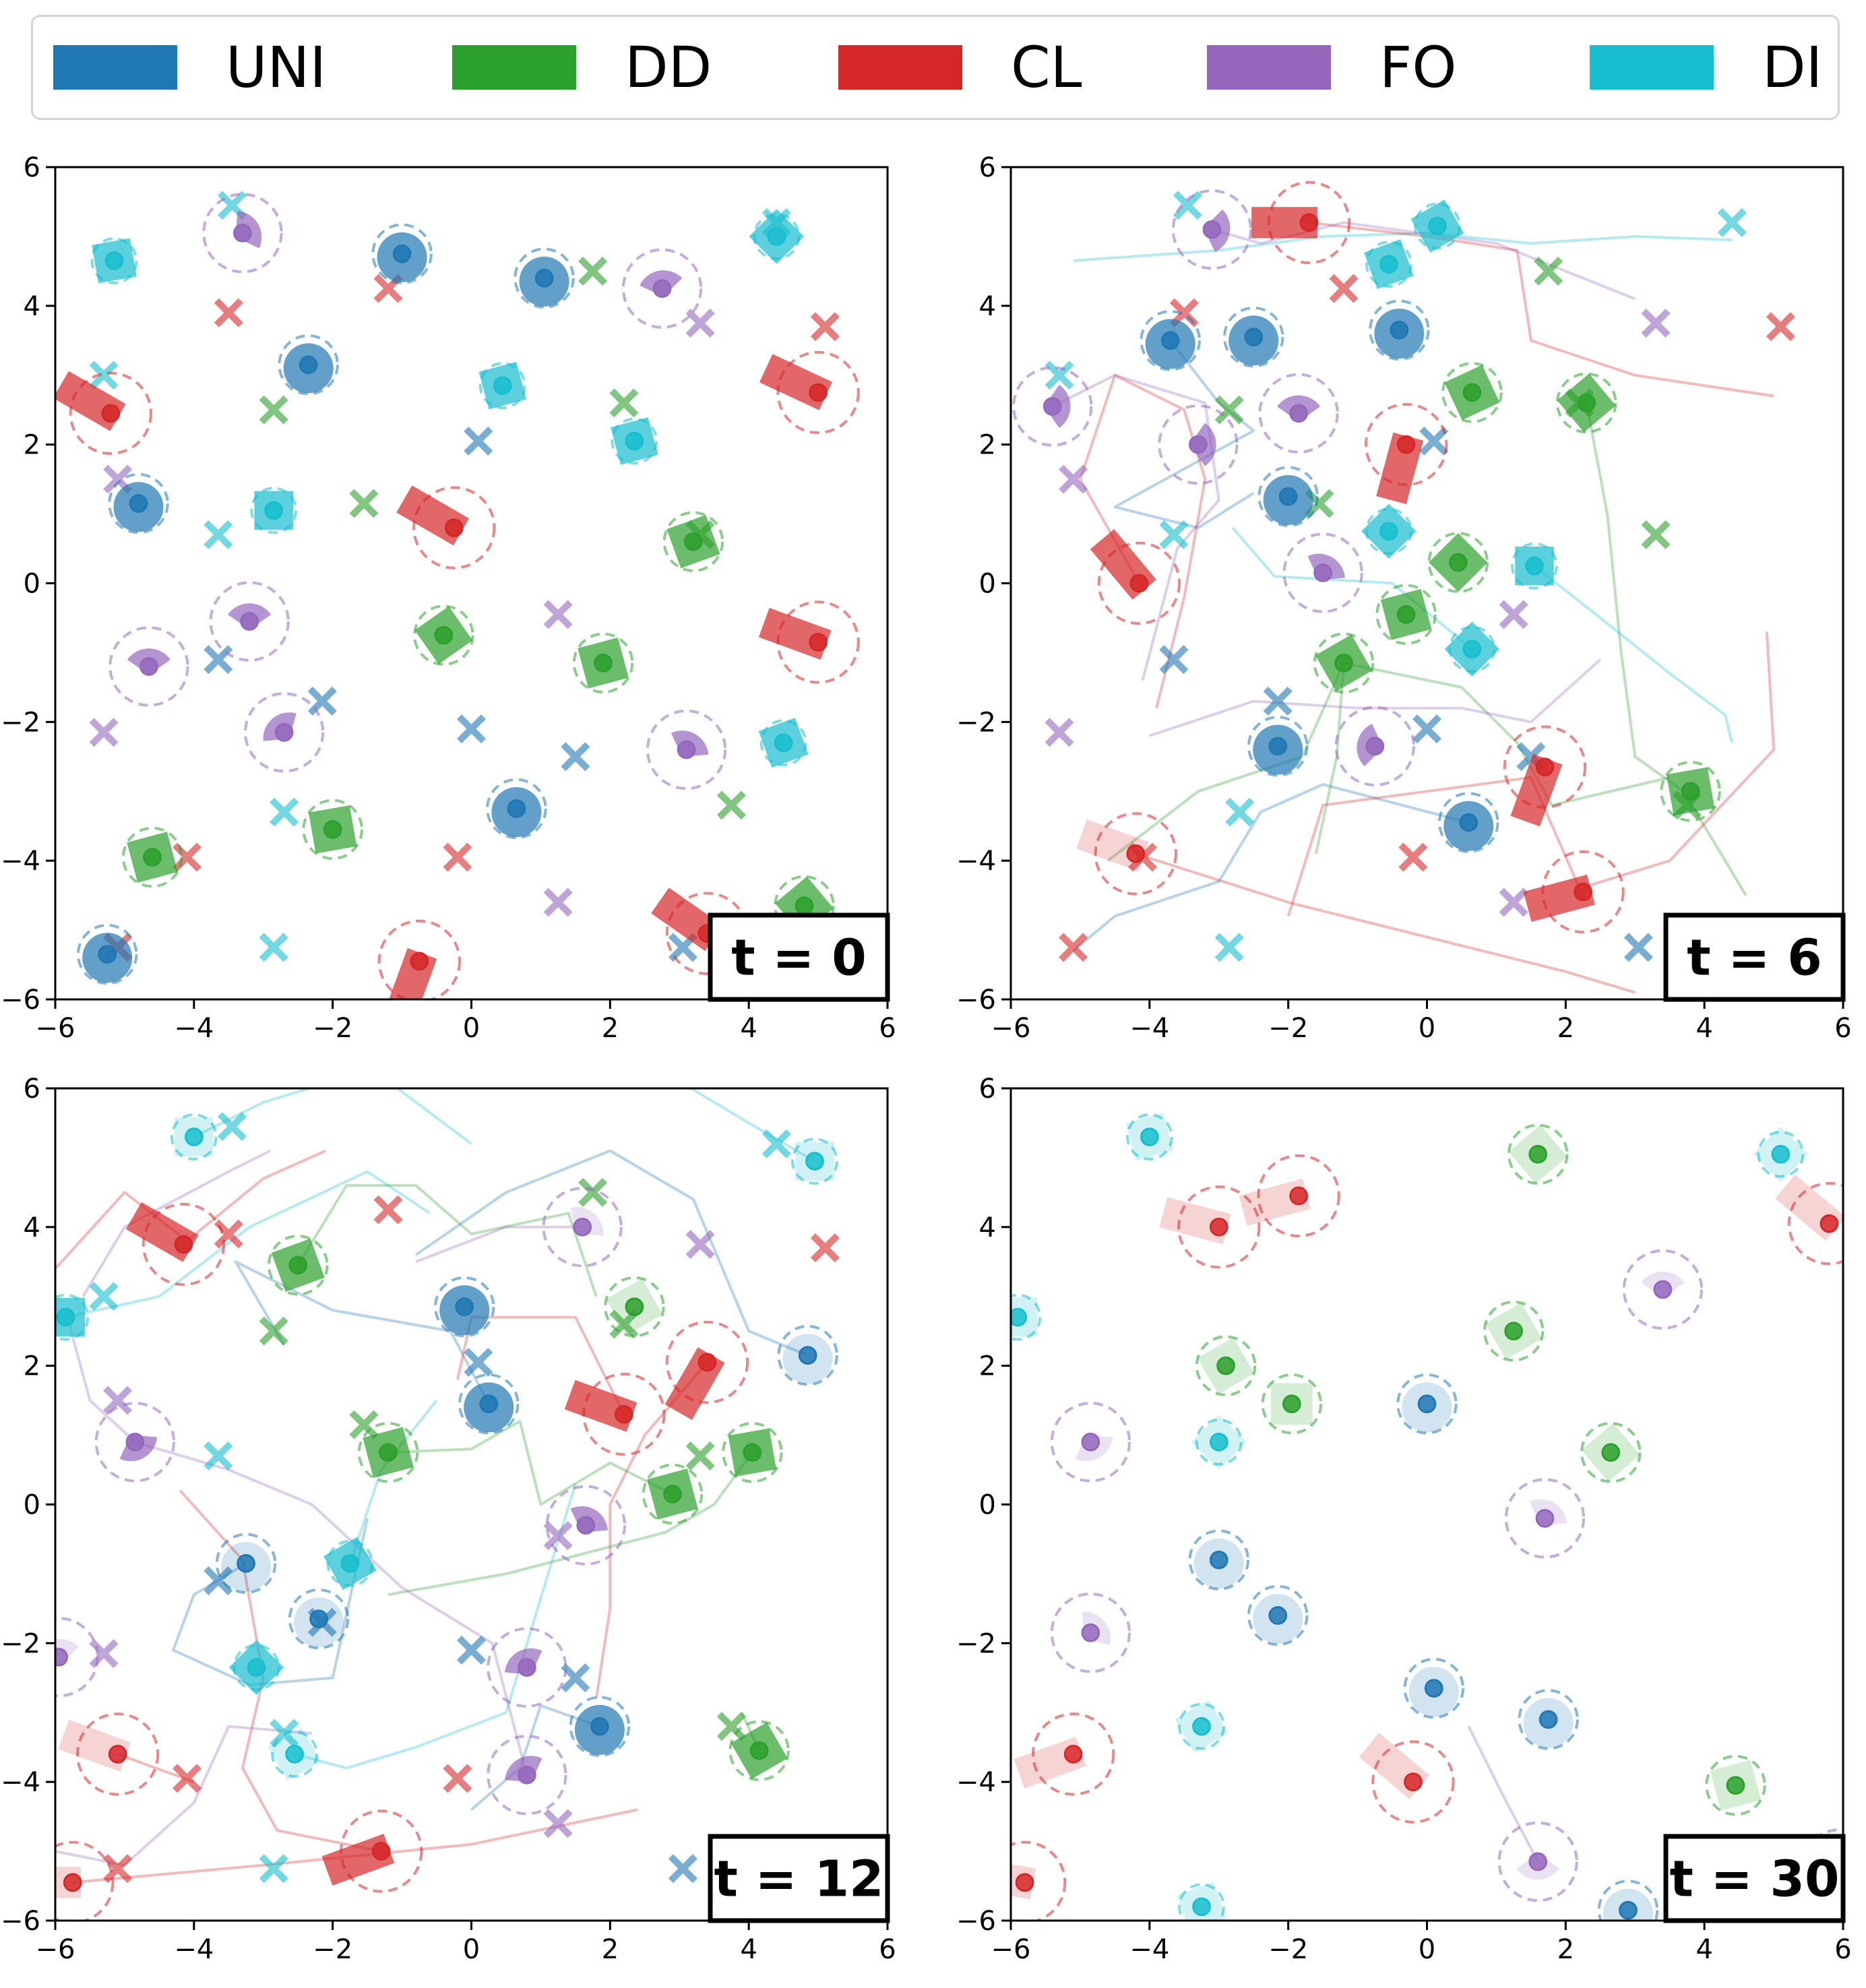 This screenshot has width=1866, height=1988. What do you see at coordinates (471, 1949) in the screenshot?
I see `x-tick-label: 0` at bounding box center [471, 1949].